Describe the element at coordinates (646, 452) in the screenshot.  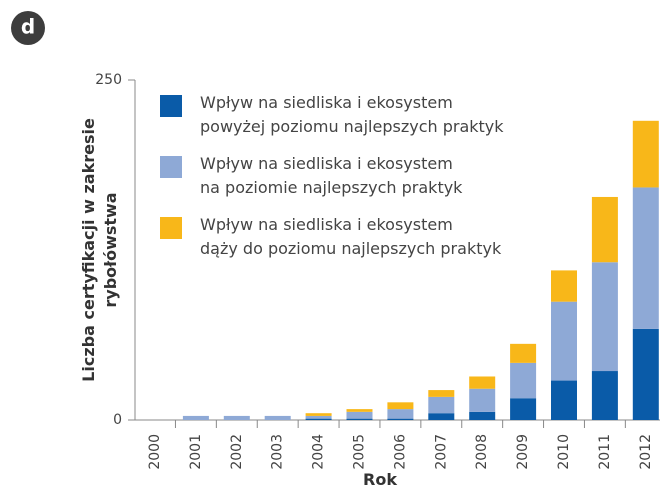
I see `x-tick-label: 2012` at that location.